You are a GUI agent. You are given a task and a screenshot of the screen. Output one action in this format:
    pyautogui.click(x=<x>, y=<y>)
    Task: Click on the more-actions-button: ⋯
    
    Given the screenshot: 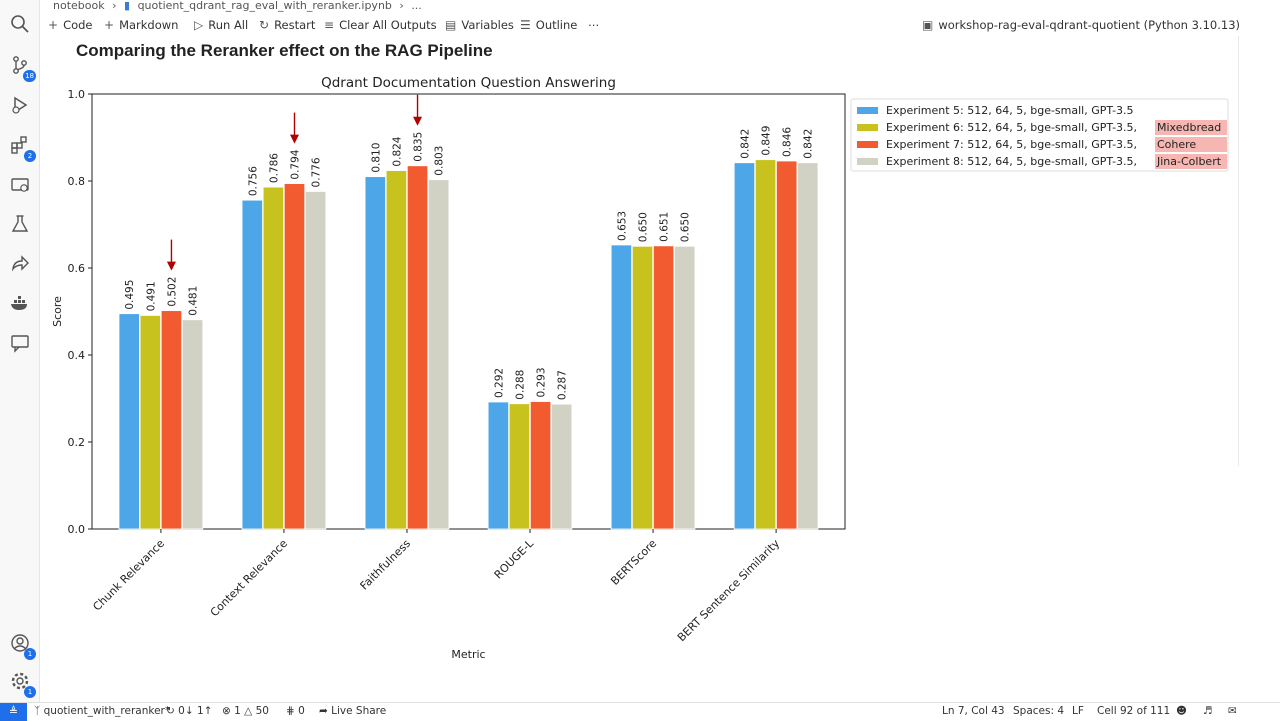 What is the action you would take?
    pyautogui.click(x=594, y=25)
    